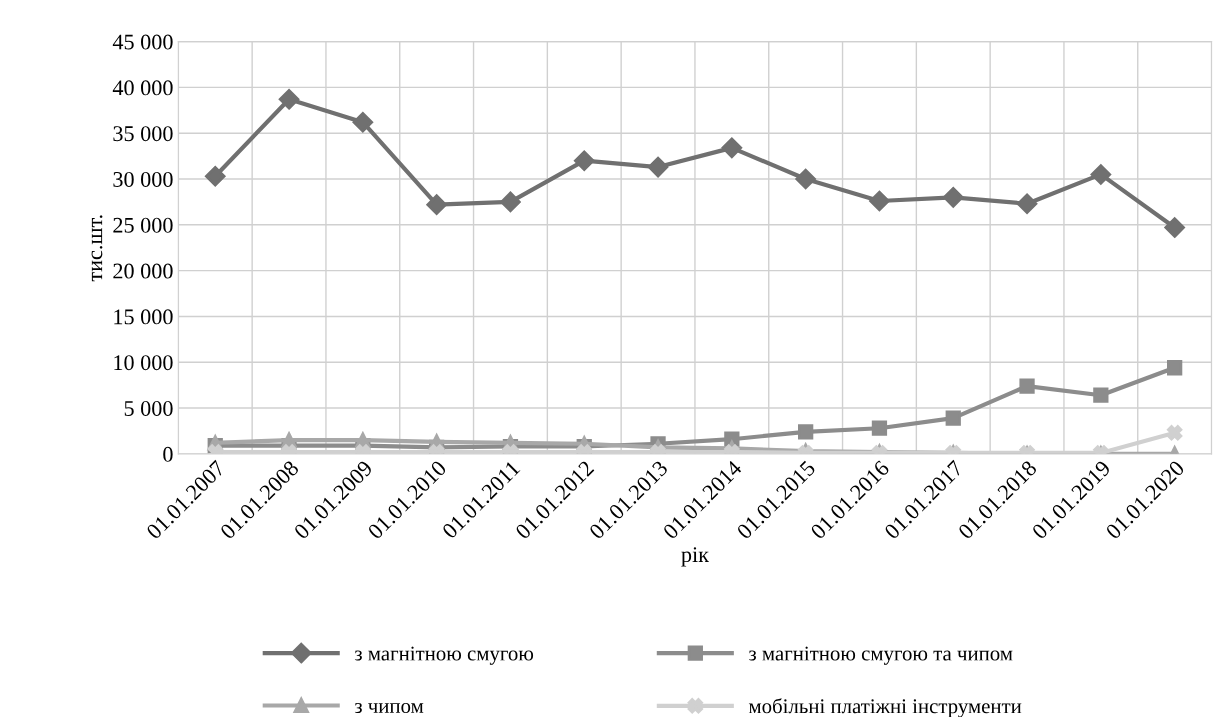  I want to click on y-tick-label: 25 000, so click(143, 225).